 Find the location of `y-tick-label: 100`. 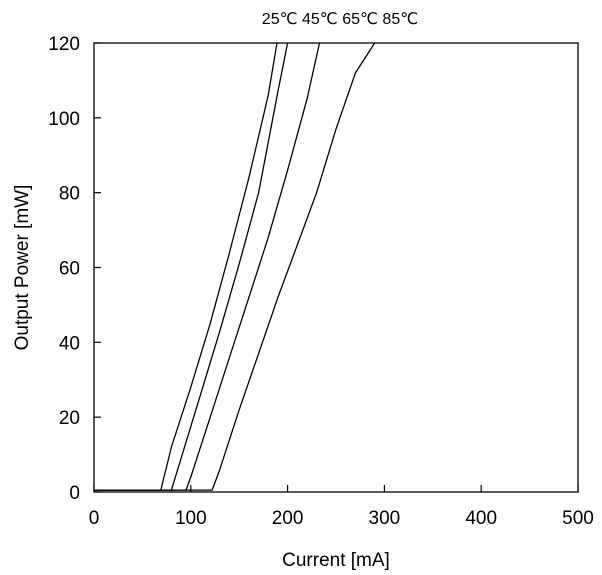

y-tick-label: 100 is located at coordinates (64, 119).